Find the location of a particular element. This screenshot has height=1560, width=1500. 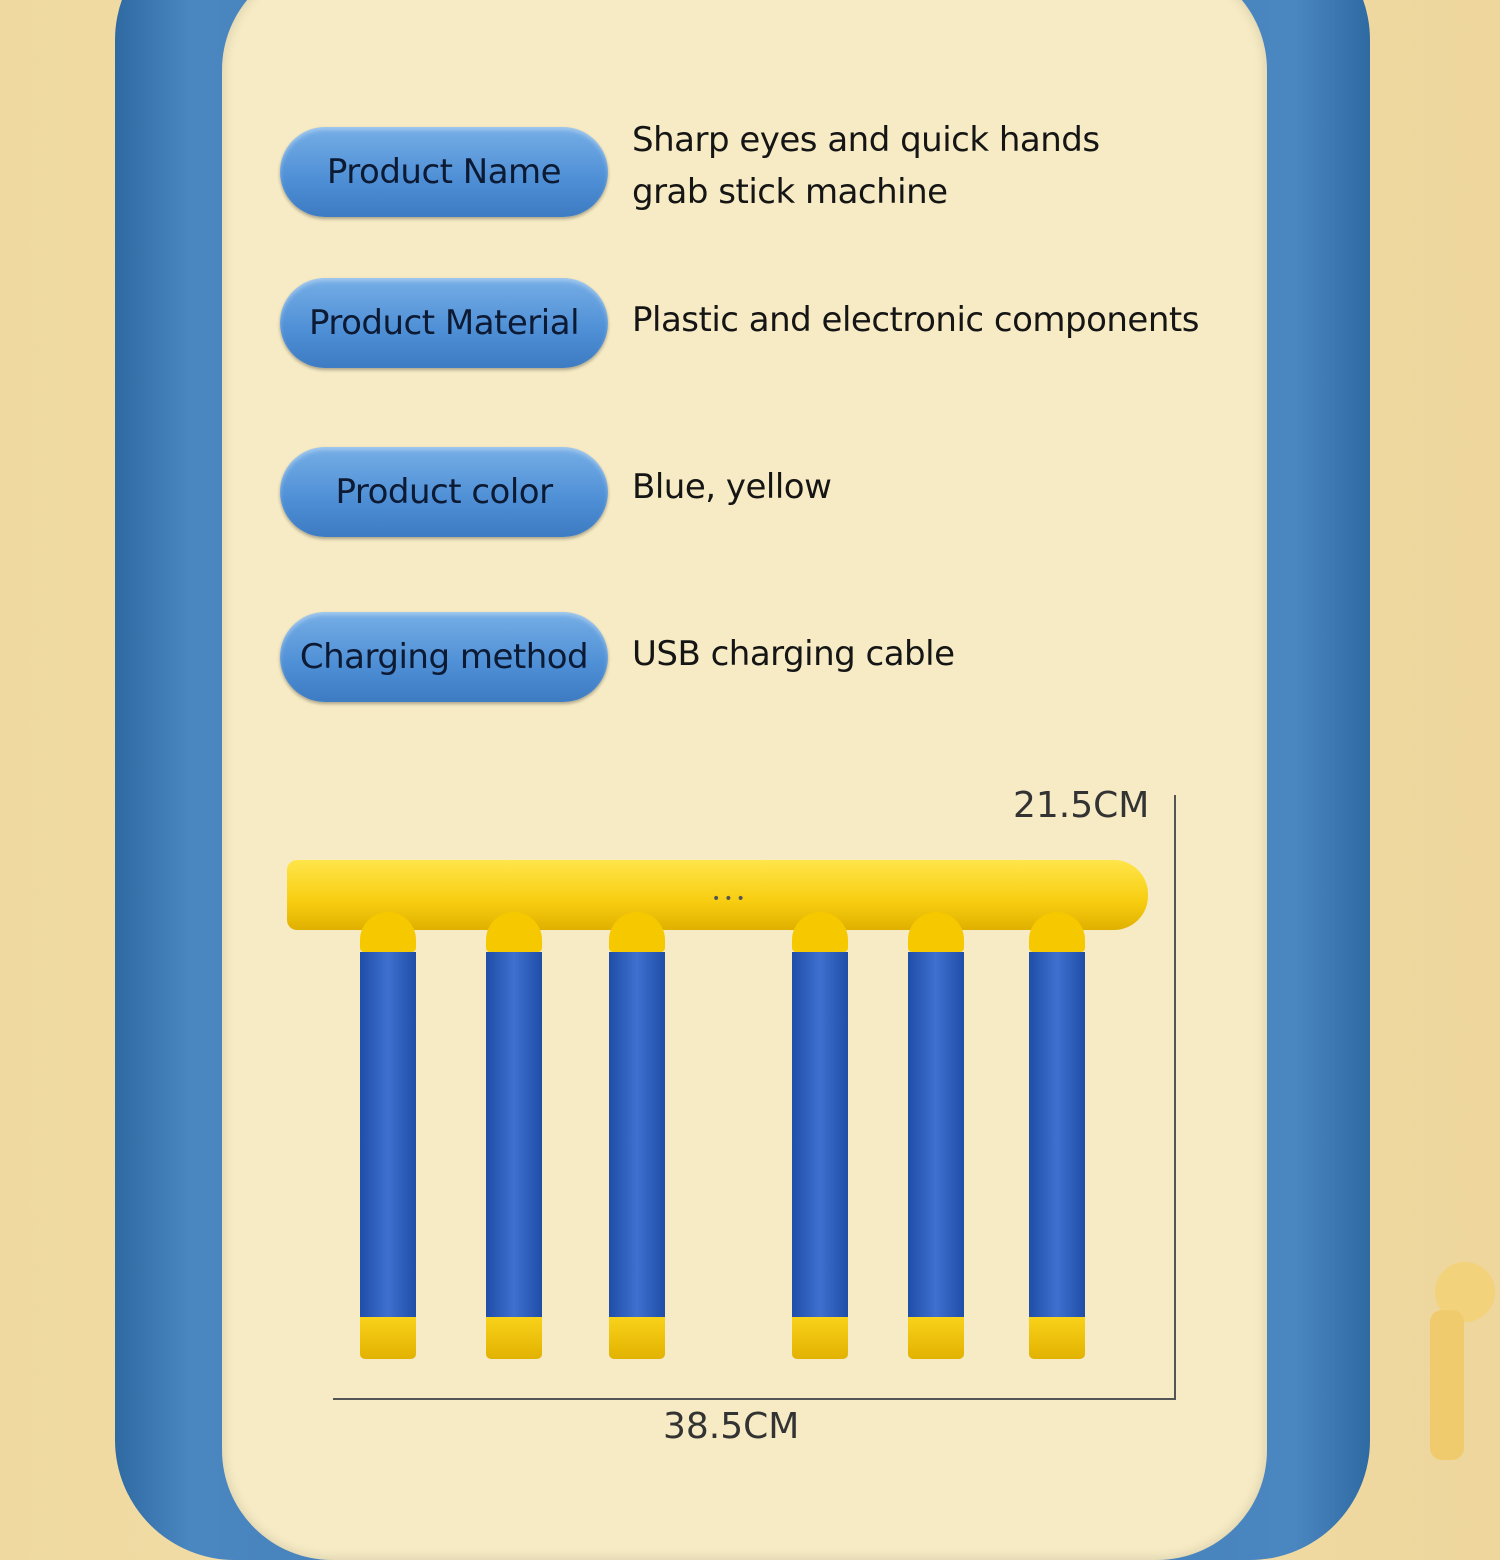

spec-value-color: Blue, yellow is located at coordinates (732, 487).